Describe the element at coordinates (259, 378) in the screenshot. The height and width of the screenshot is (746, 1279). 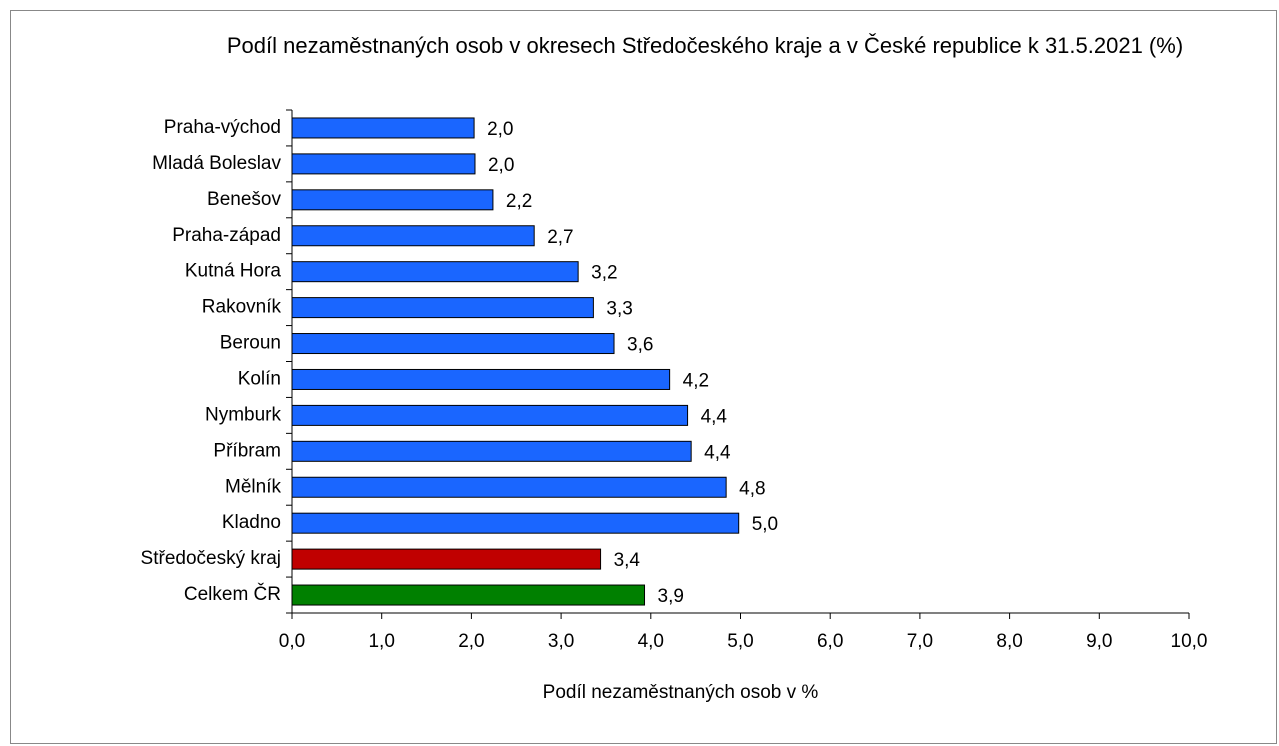
I see `y-tick-label: Kolín` at that location.